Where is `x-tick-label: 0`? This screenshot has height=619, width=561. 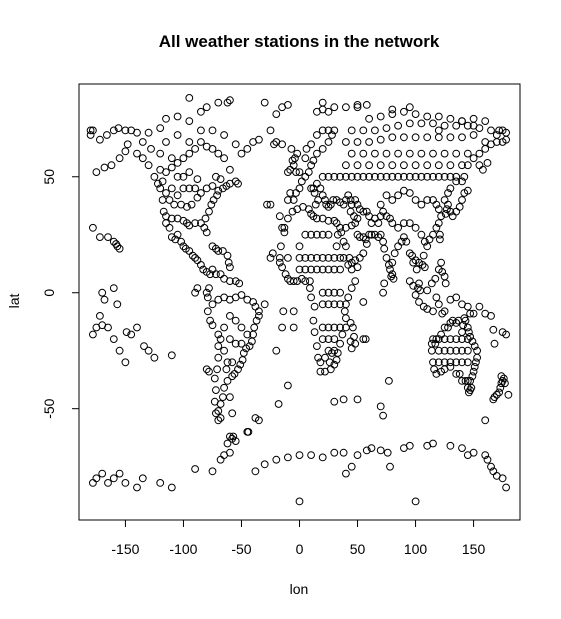 x-tick-label: 0 is located at coordinates (300, 549).